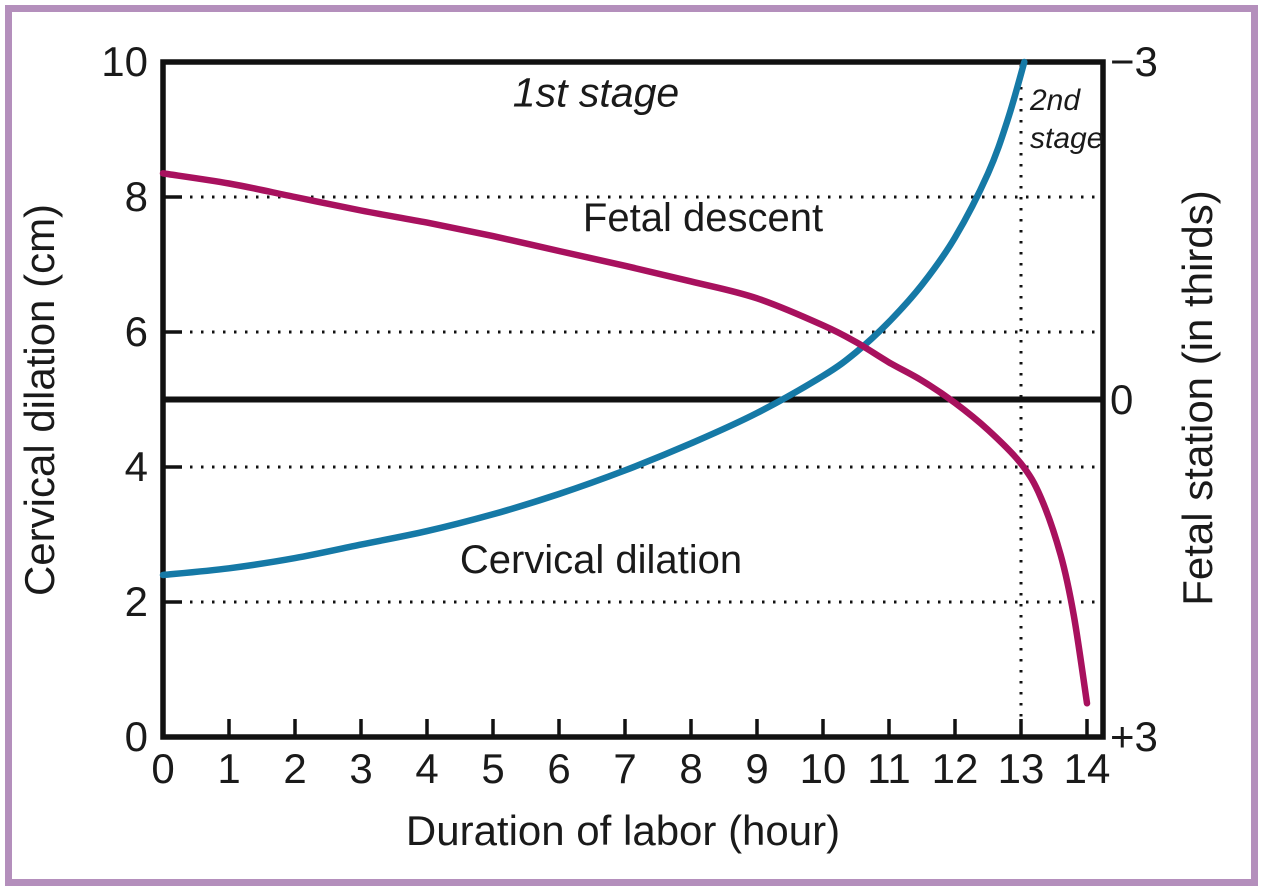  What do you see at coordinates (229, 768) in the screenshot?
I see `x-tick-label: 1` at bounding box center [229, 768].